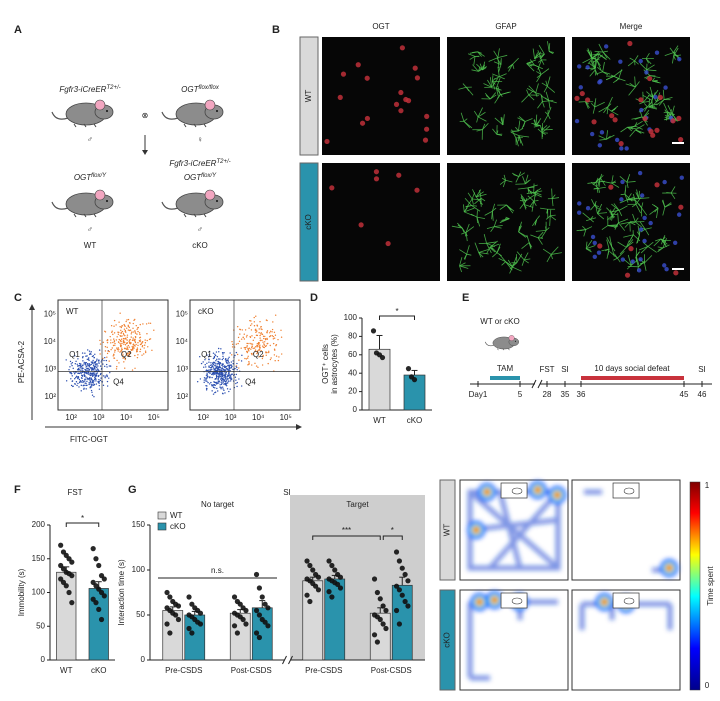  Describe the element at coordinates (50, 368) in the screenshot. I see `y-tick-label: 10³` at that location.